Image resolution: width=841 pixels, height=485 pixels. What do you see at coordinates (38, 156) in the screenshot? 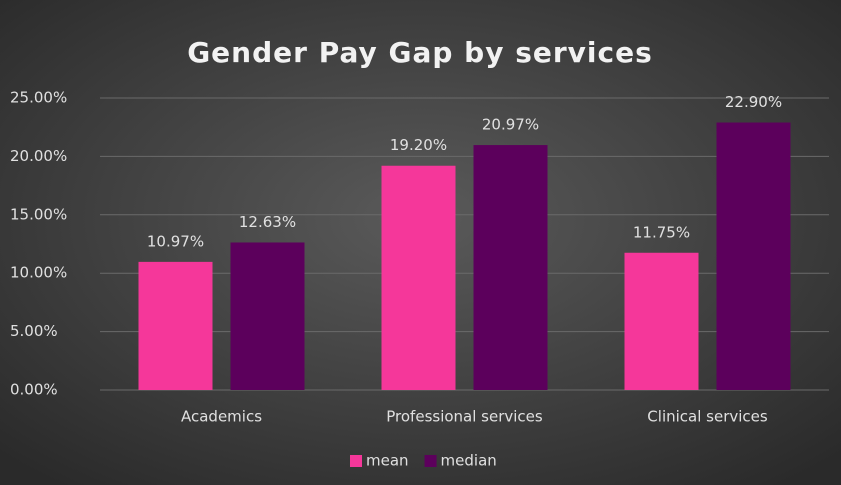
I see `y-tick-label: 20.00%` at bounding box center [38, 156].